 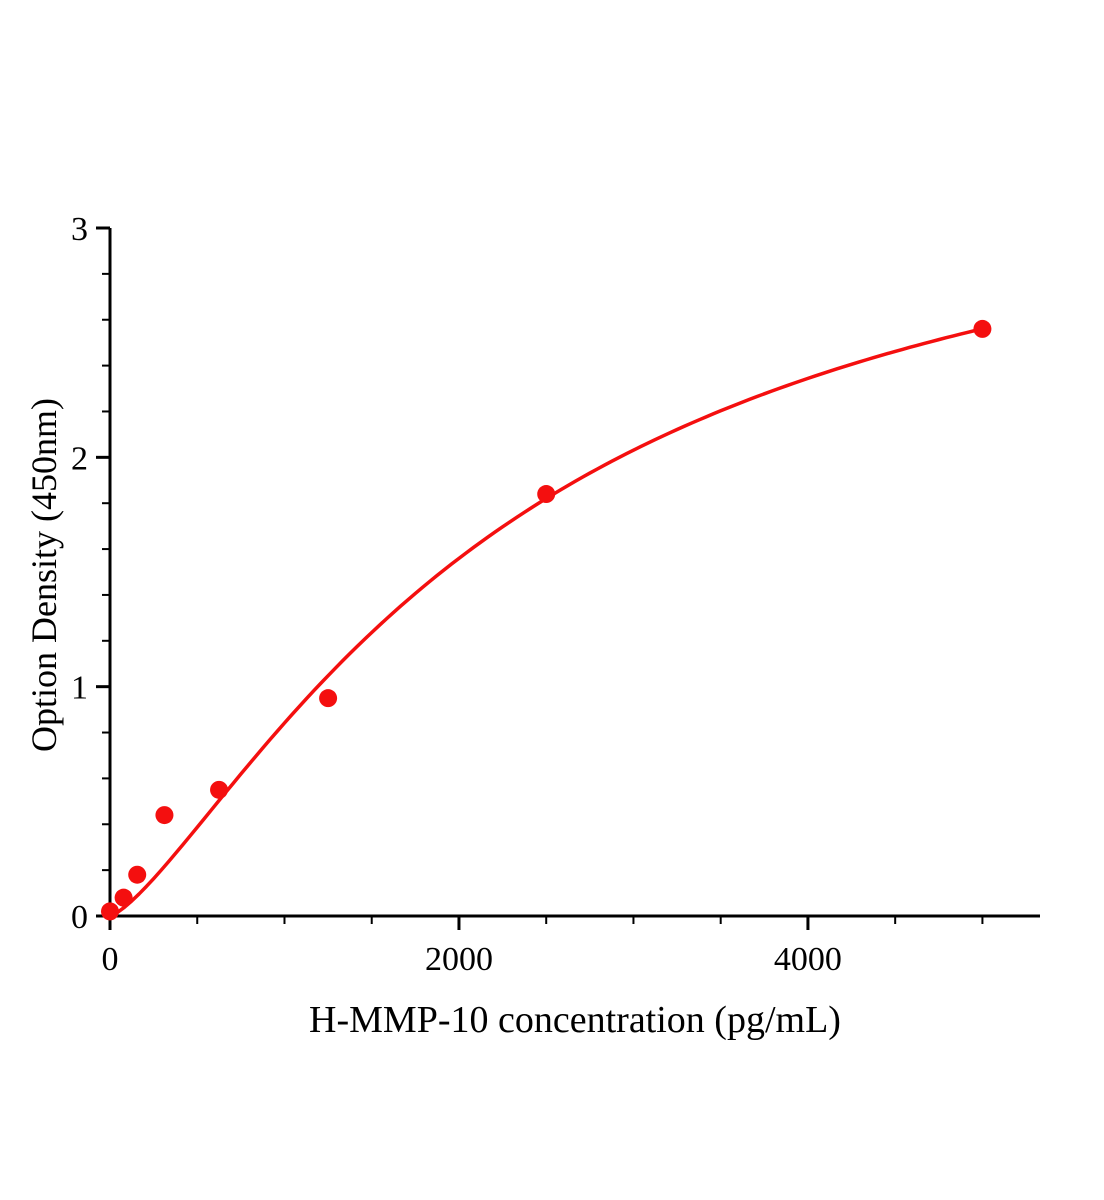 What do you see at coordinates (79, 917) in the screenshot?
I see `y-tick-label: 0` at bounding box center [79, 917].